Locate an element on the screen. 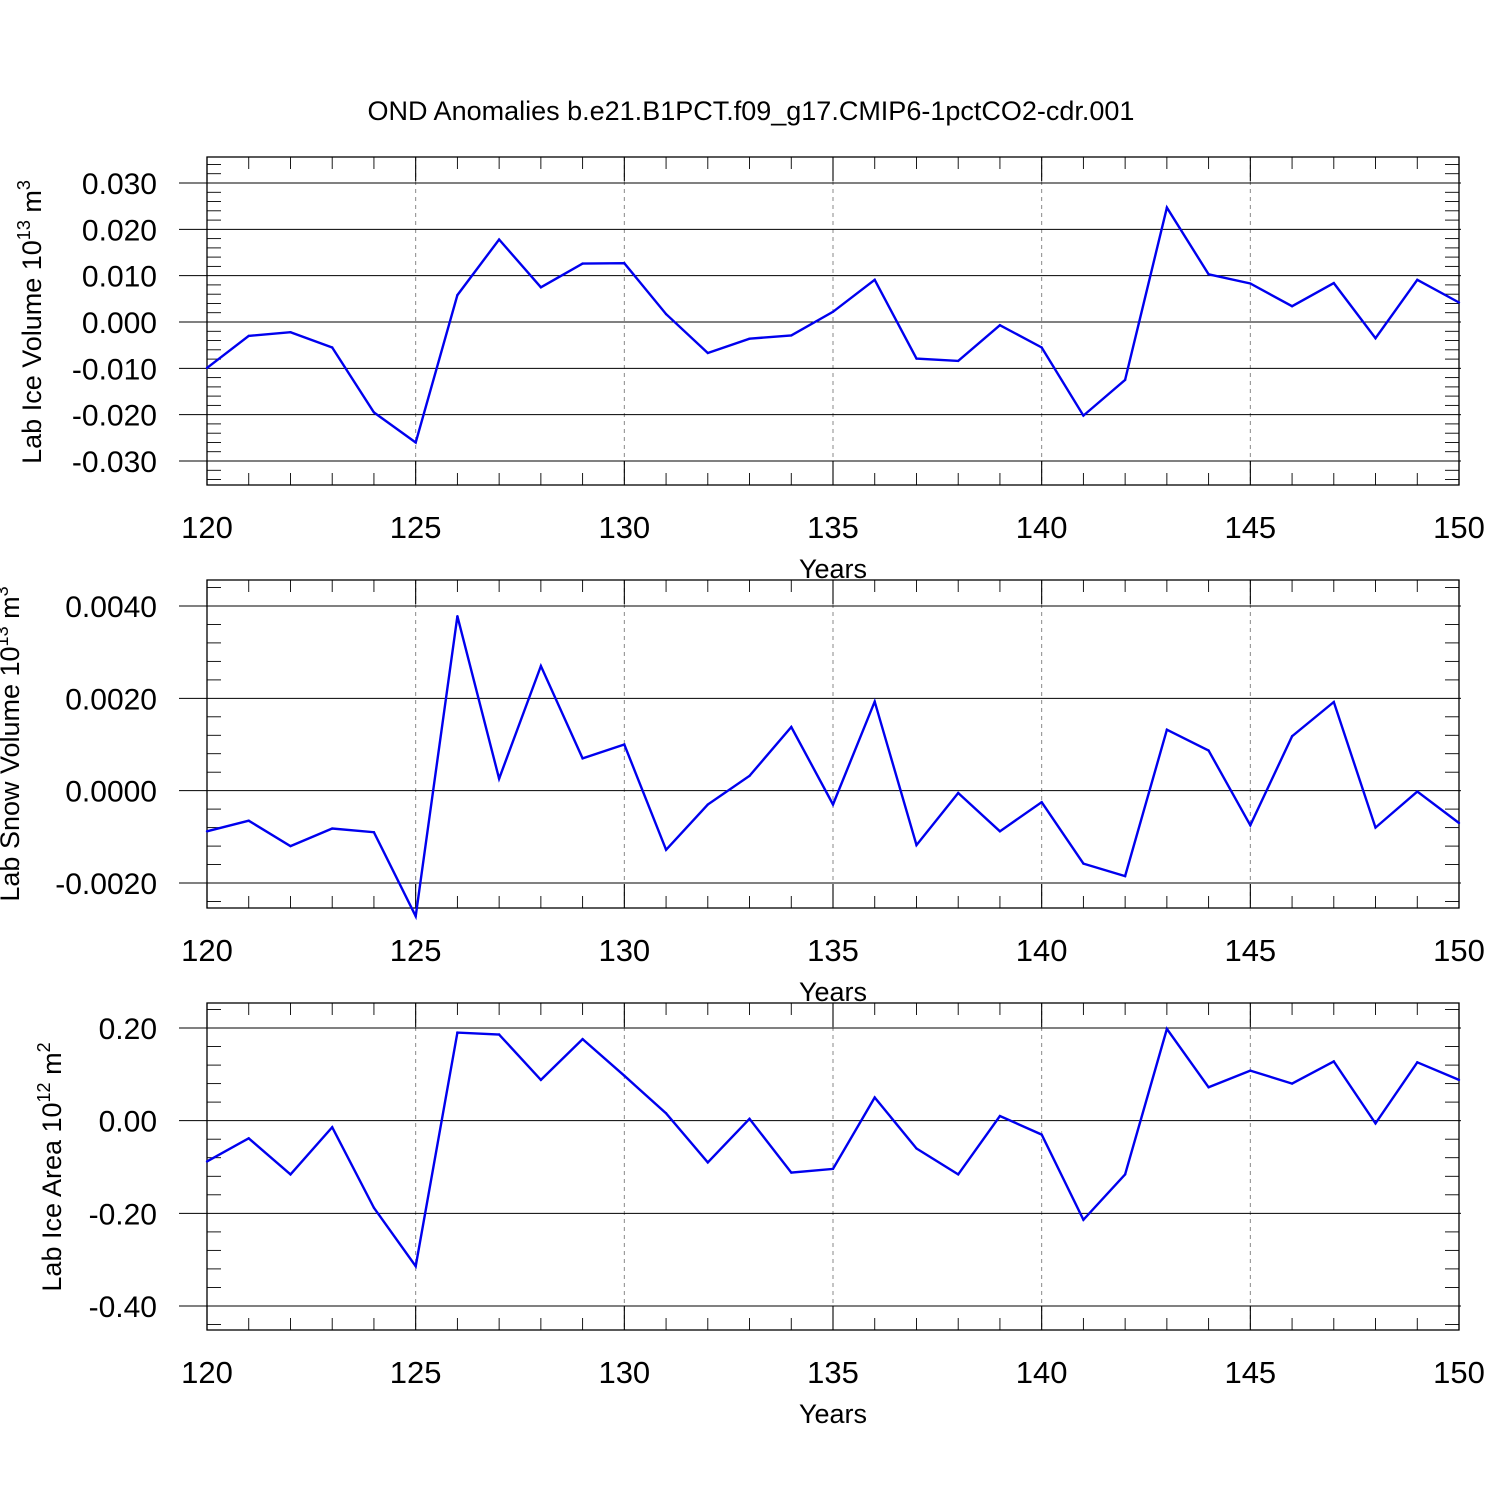  x-tick-label: 130 is located at coordinates (624, 1372).